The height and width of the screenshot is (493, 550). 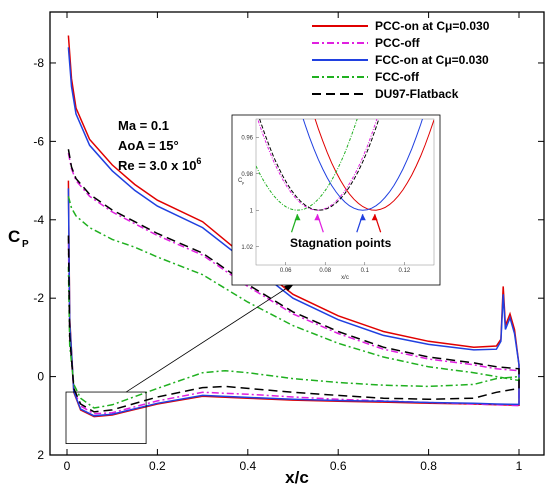 I want to click on inset-x-tick-label: 0.06, so click(x=286, y=271).